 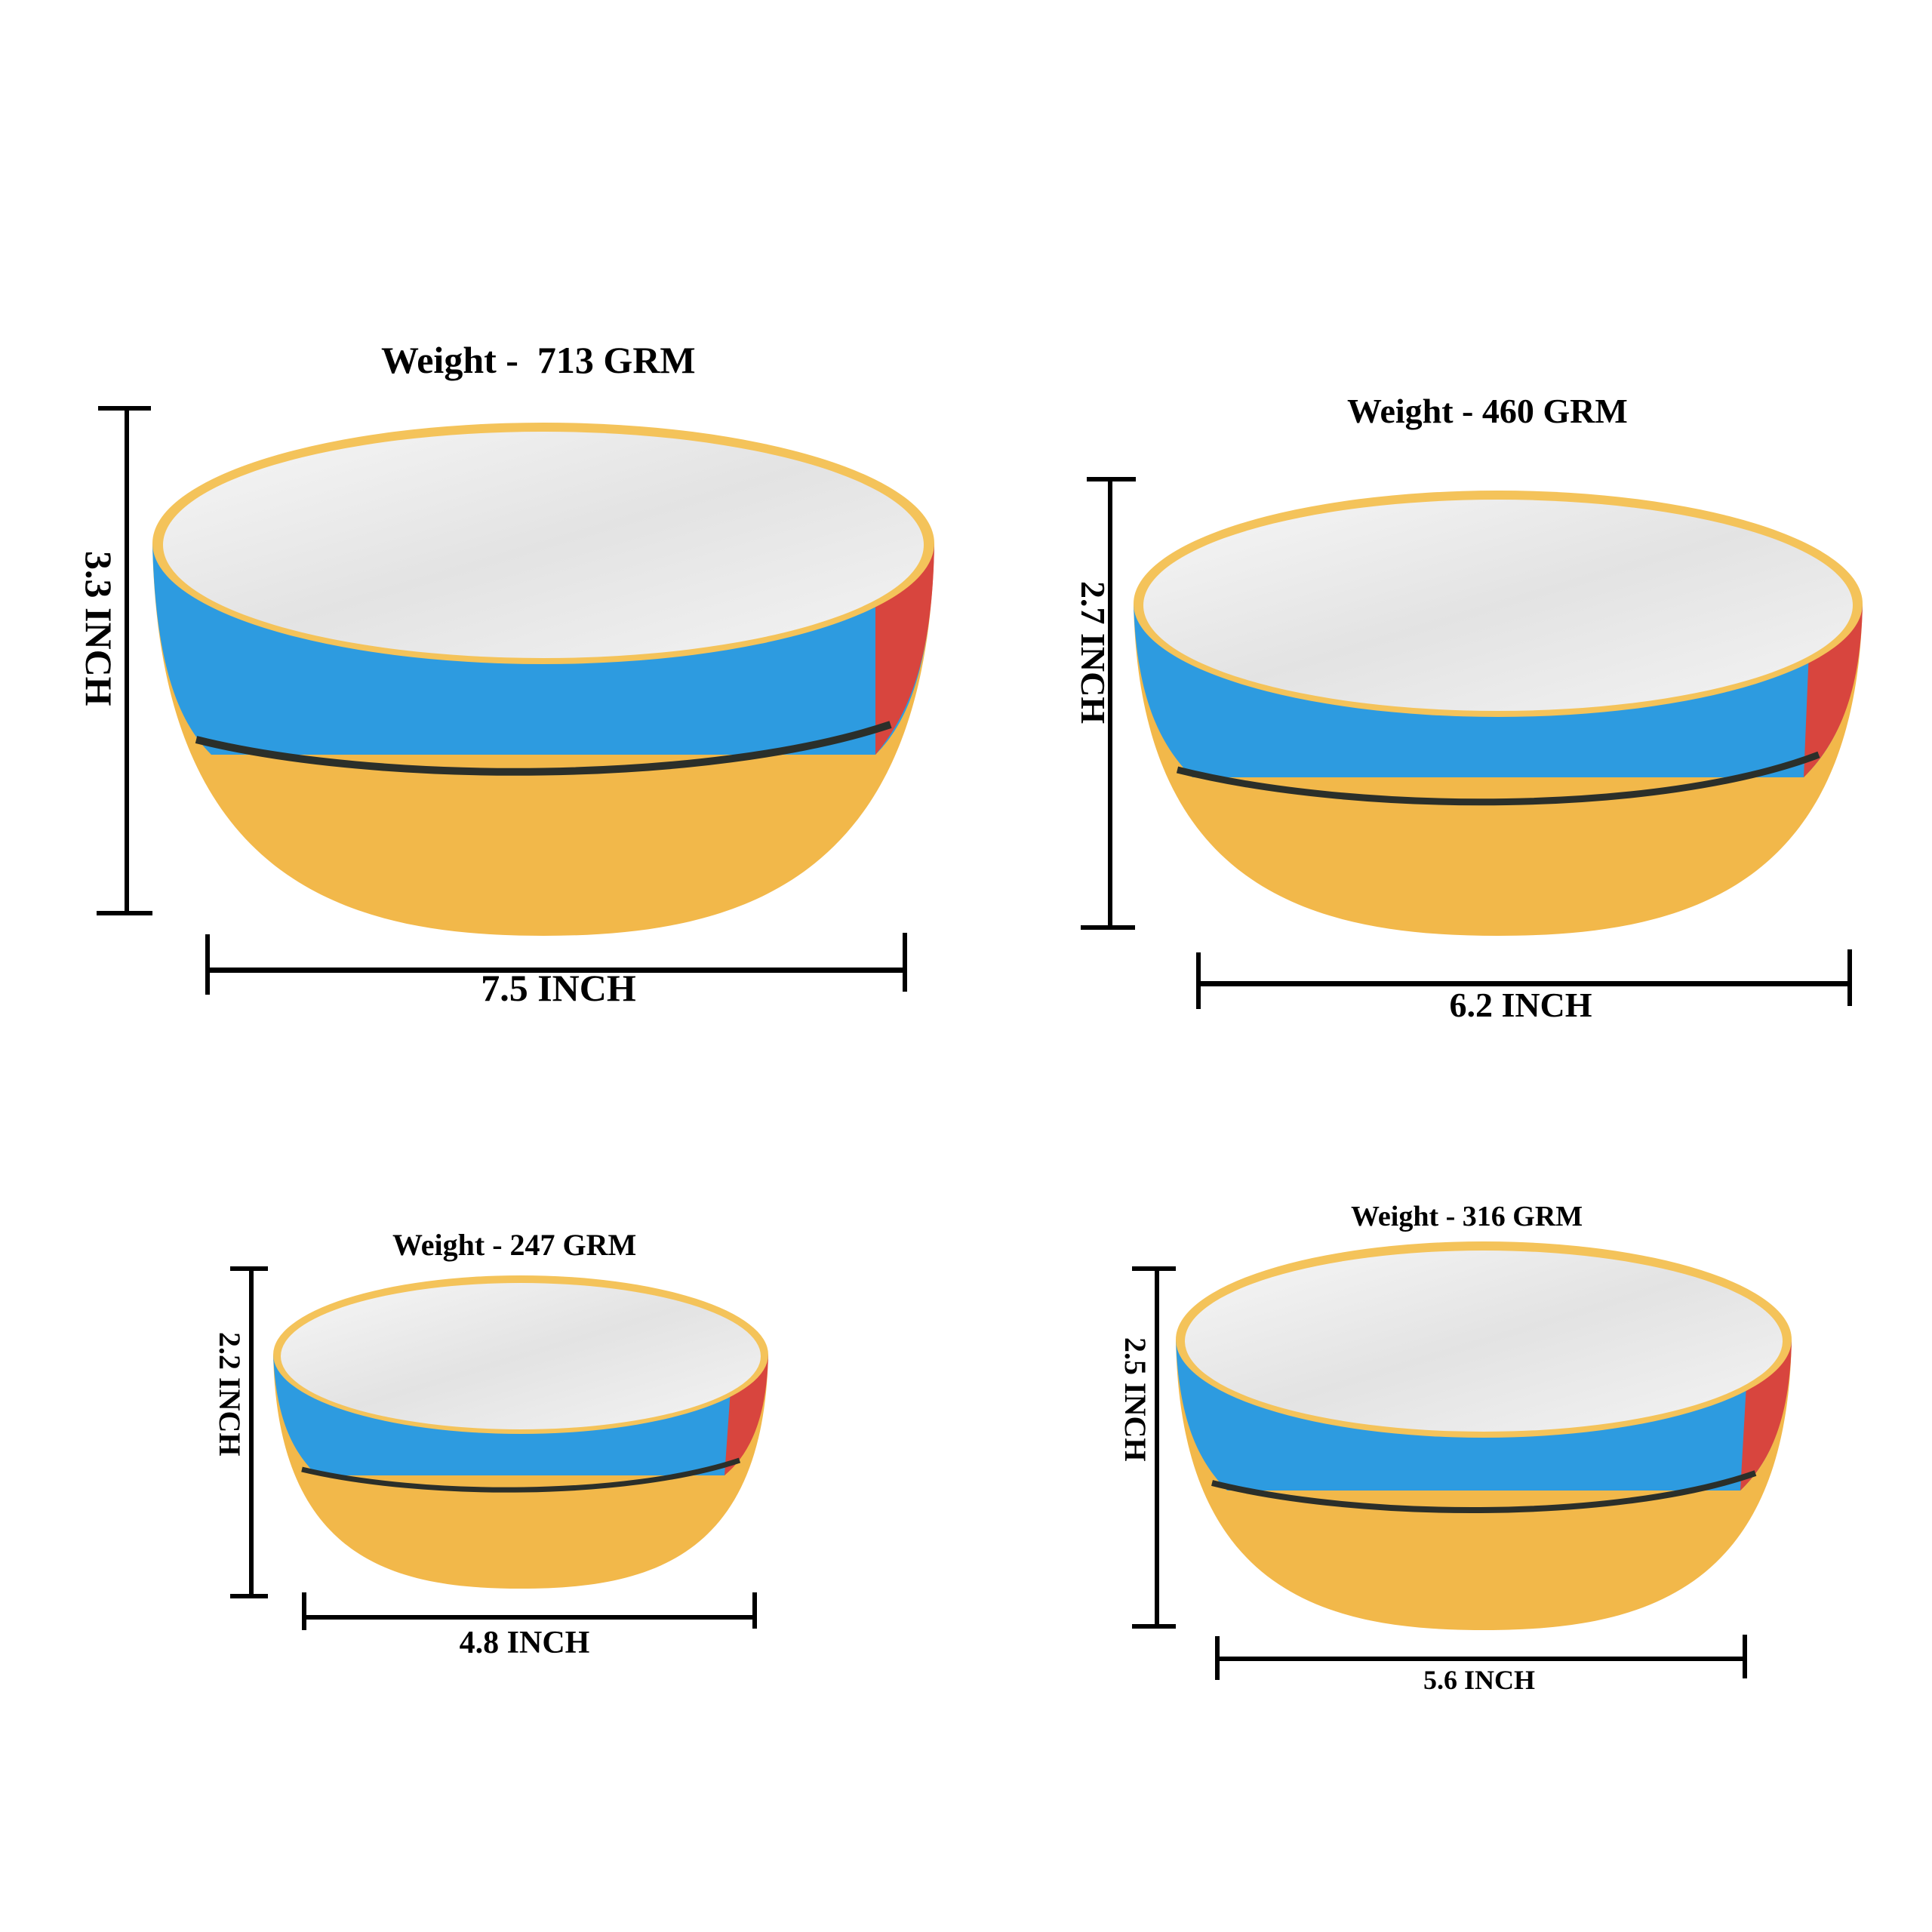 I want to click on width-label: 4.8 INCH, so click(x=524, y=1643).